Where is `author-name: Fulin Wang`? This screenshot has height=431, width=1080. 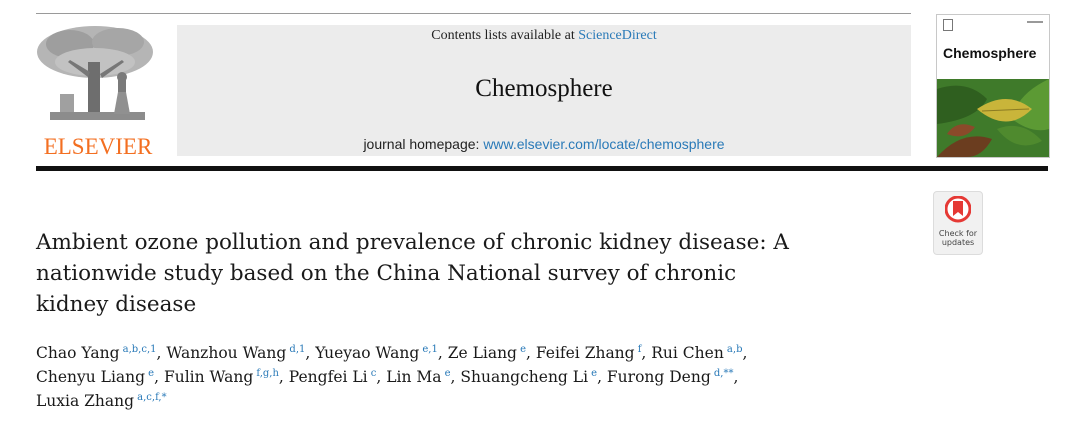
author-name: Fulin Wang is located at coordinates (208, 377).